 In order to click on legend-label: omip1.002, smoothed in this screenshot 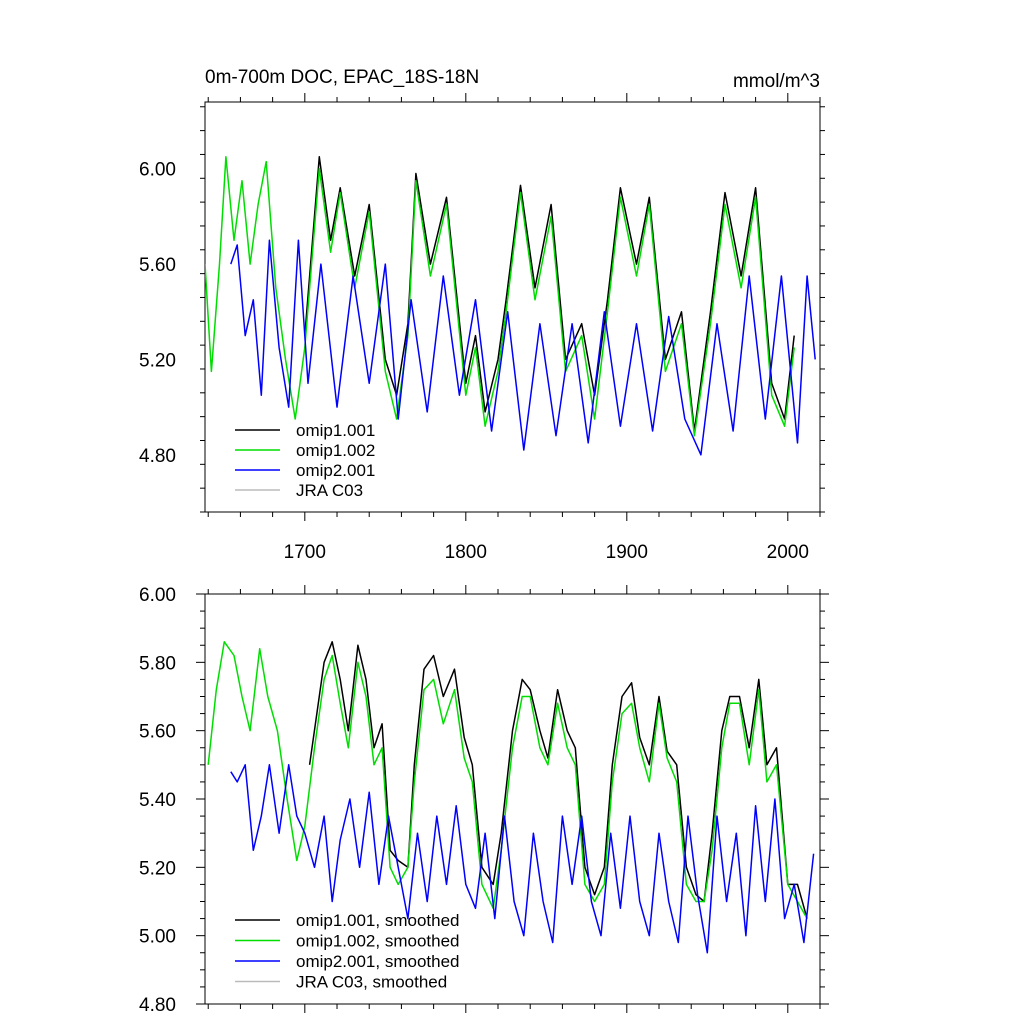, I will do `click(378, 941)`.